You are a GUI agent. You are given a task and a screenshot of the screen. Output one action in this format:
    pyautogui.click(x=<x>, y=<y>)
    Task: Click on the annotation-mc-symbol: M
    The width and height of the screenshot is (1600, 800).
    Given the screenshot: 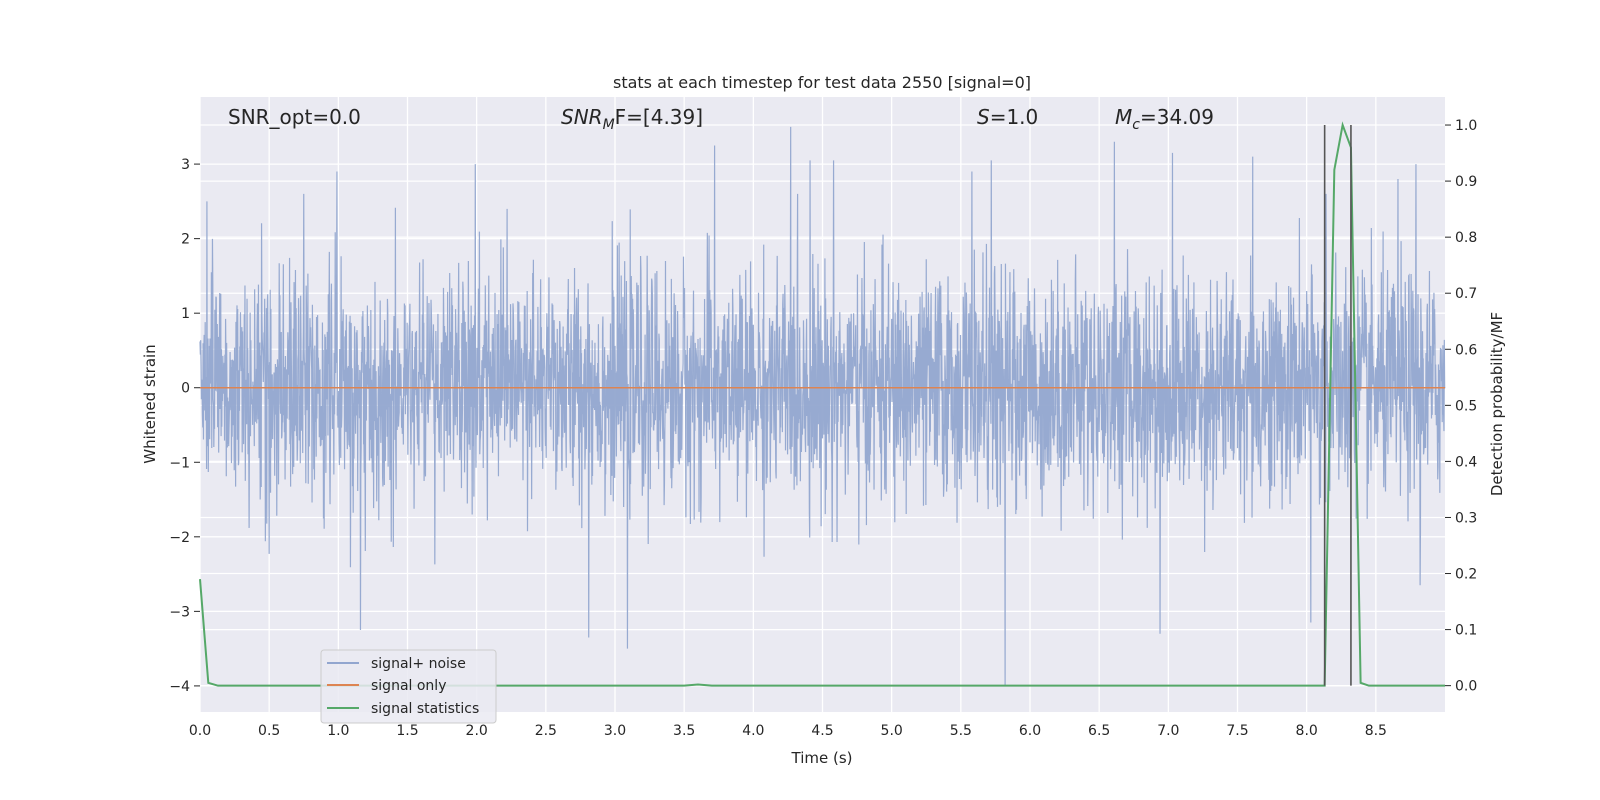 What is the action you would take?
    pyautogui.click(x=1123, y=117)
    